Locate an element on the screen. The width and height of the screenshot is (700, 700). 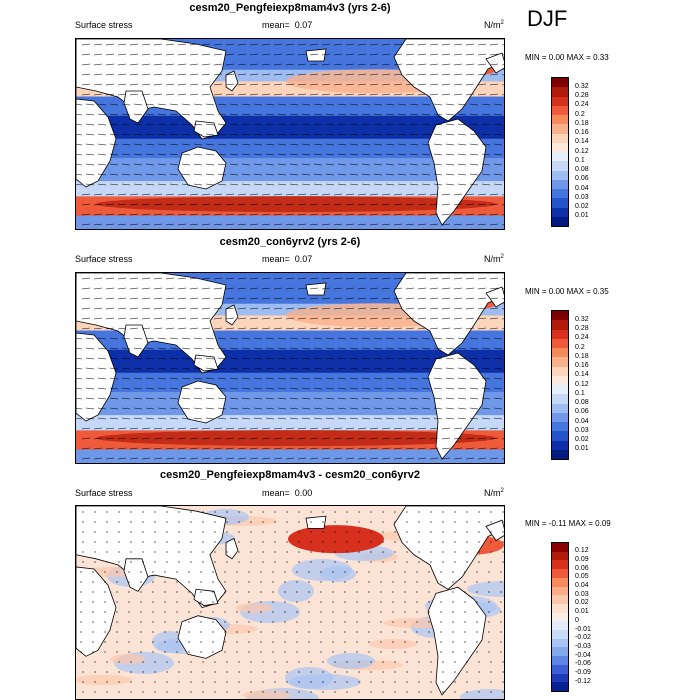
panel-3-min-label: MIN = is located at coordinates (536, 523).